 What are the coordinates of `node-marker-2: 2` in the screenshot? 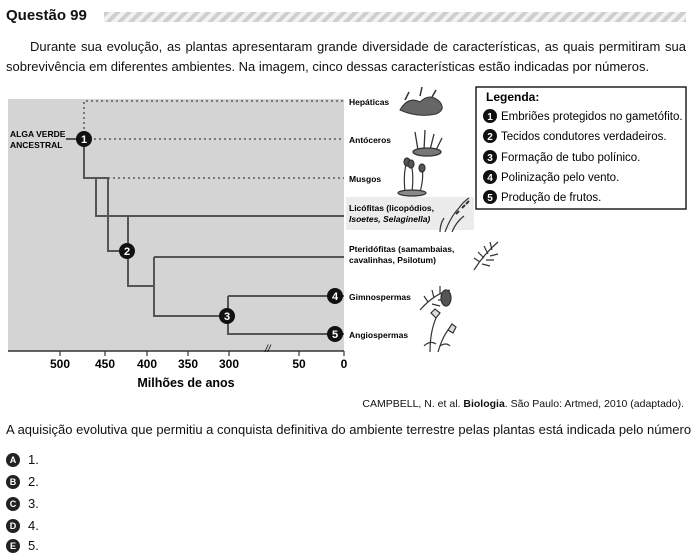 It's located at (127, 251).